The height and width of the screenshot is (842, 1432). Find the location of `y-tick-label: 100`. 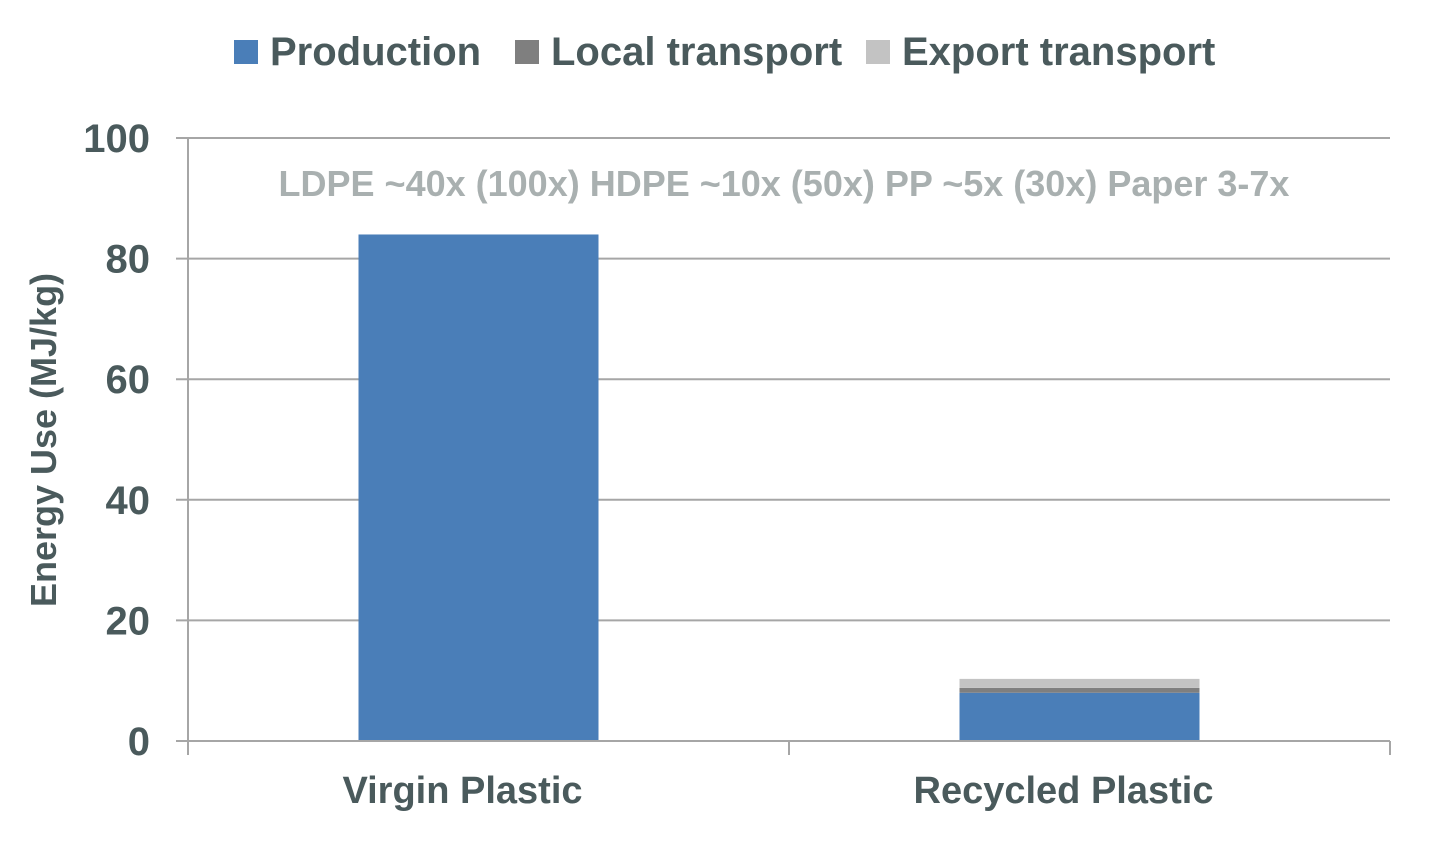

y-tick-label: 100 is located at coordinates (116, 139).